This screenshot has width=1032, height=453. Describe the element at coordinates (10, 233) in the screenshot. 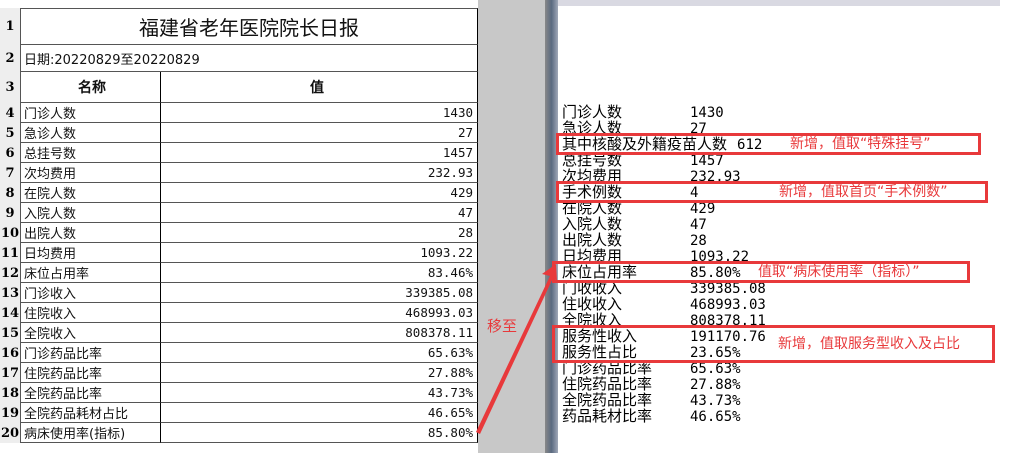

I see `row-number: 10` at that location.